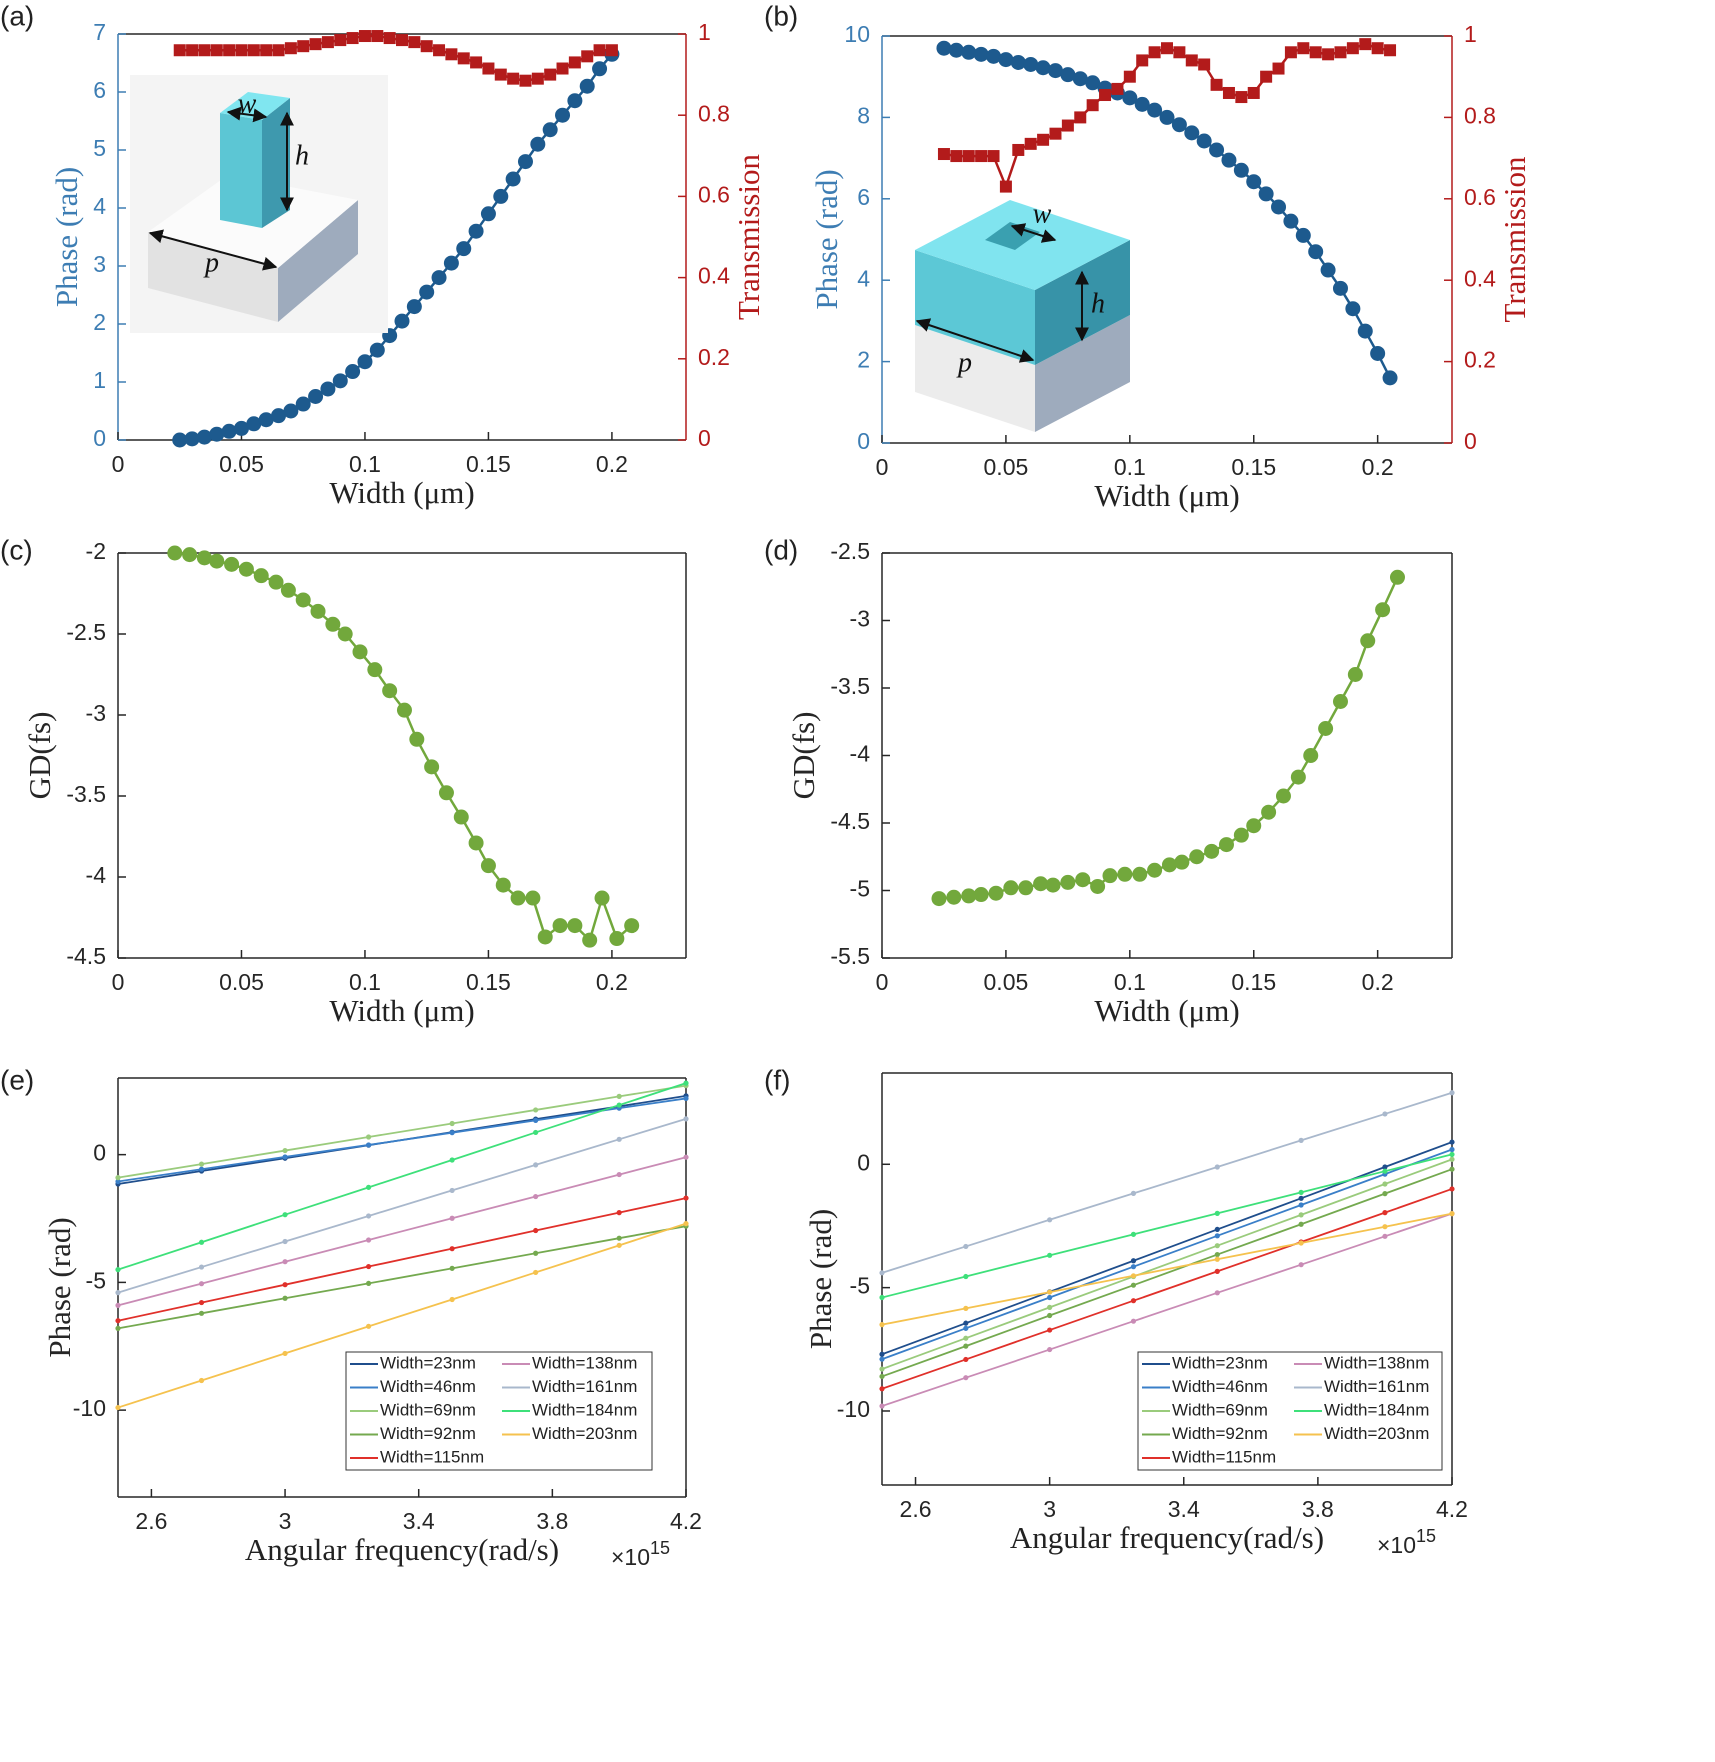  What do you see at coordinates (96, 713) in the screenshot?
I see `y-tick-label: -3` at bounding box center [96, 713].